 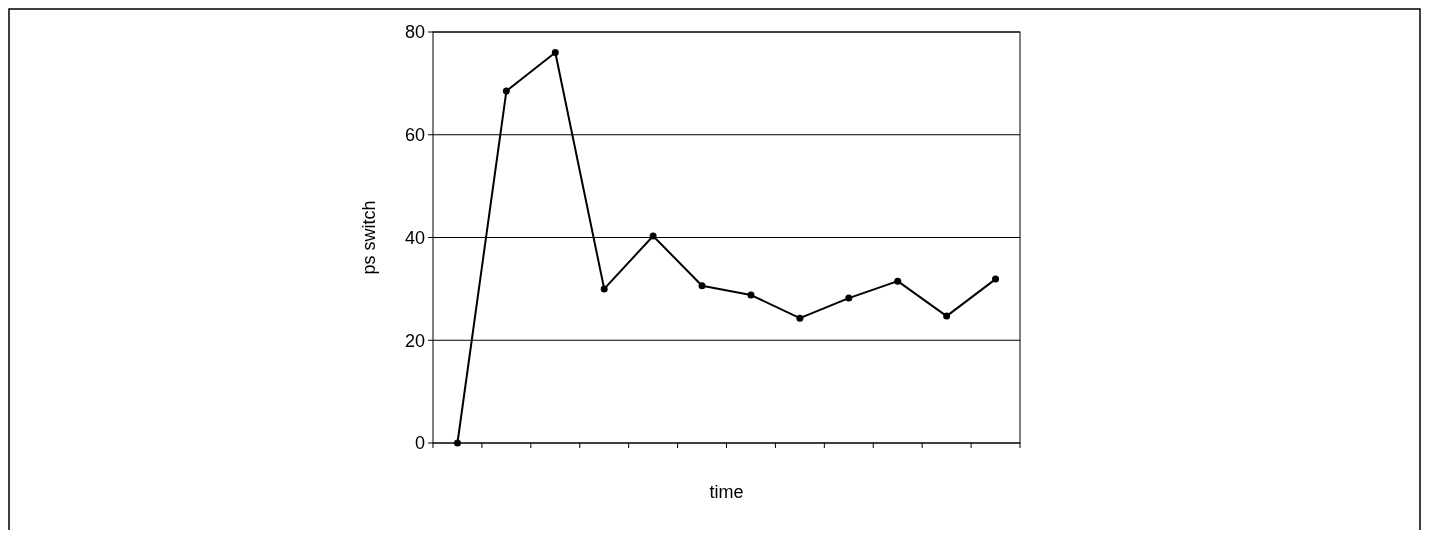 What do you see at coordinates (414, 340) in the screenshot?
I see `y-tick-label: 20` at bounding box center [414, 340].